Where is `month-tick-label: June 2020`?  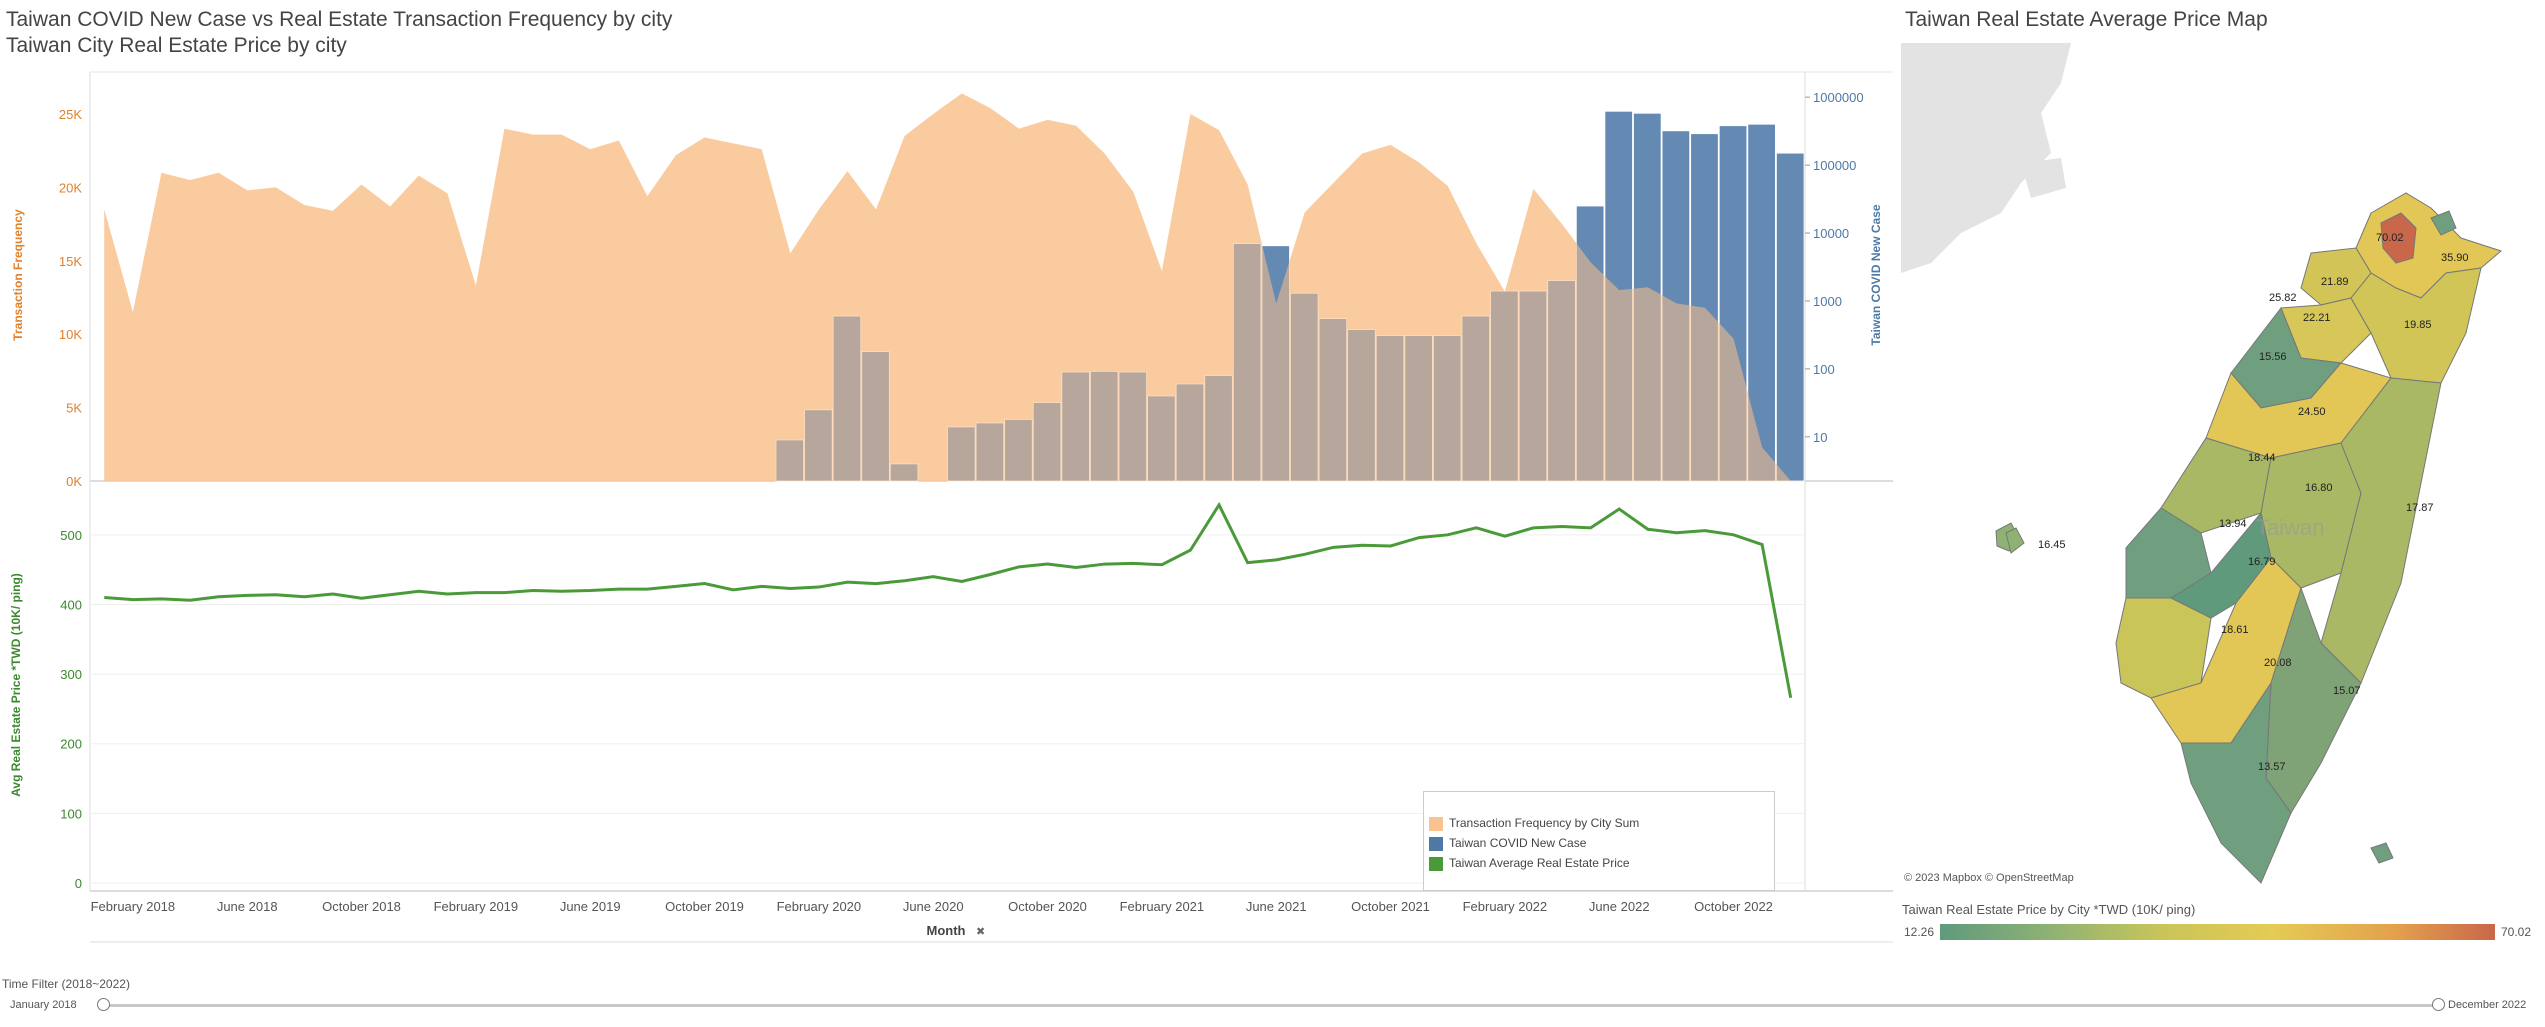 month-tick-label: June 2020 is located at coordinates (933, 906).